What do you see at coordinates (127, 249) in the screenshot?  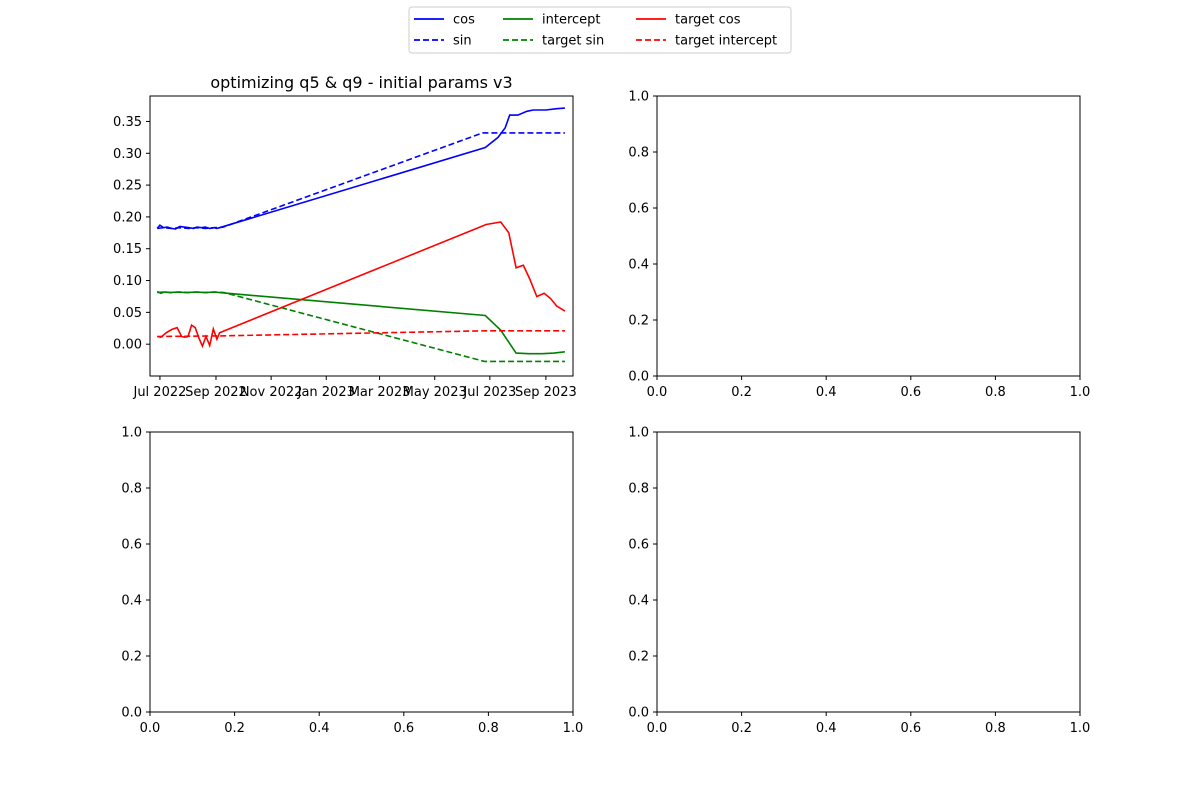 I see `y-tick-label: 0.15` at bounding box center [127, 249].